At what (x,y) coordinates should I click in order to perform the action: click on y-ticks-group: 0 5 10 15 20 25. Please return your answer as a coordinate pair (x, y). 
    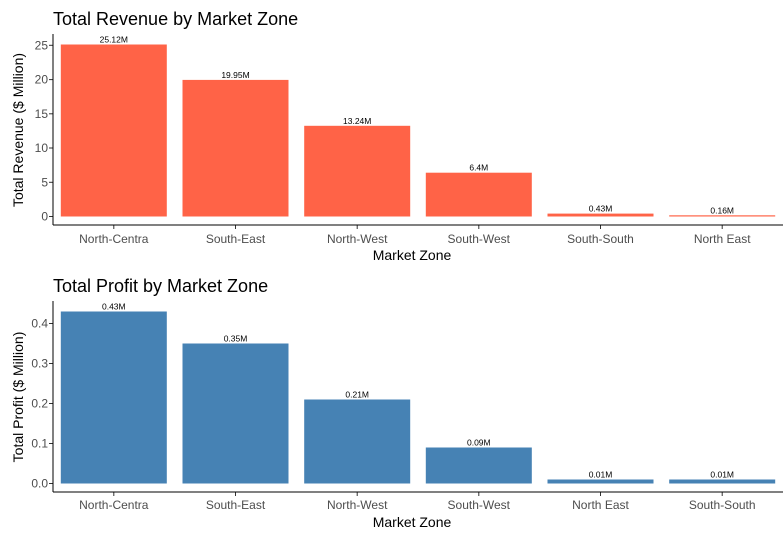
    Looking at the image, I should click on (44, 131).